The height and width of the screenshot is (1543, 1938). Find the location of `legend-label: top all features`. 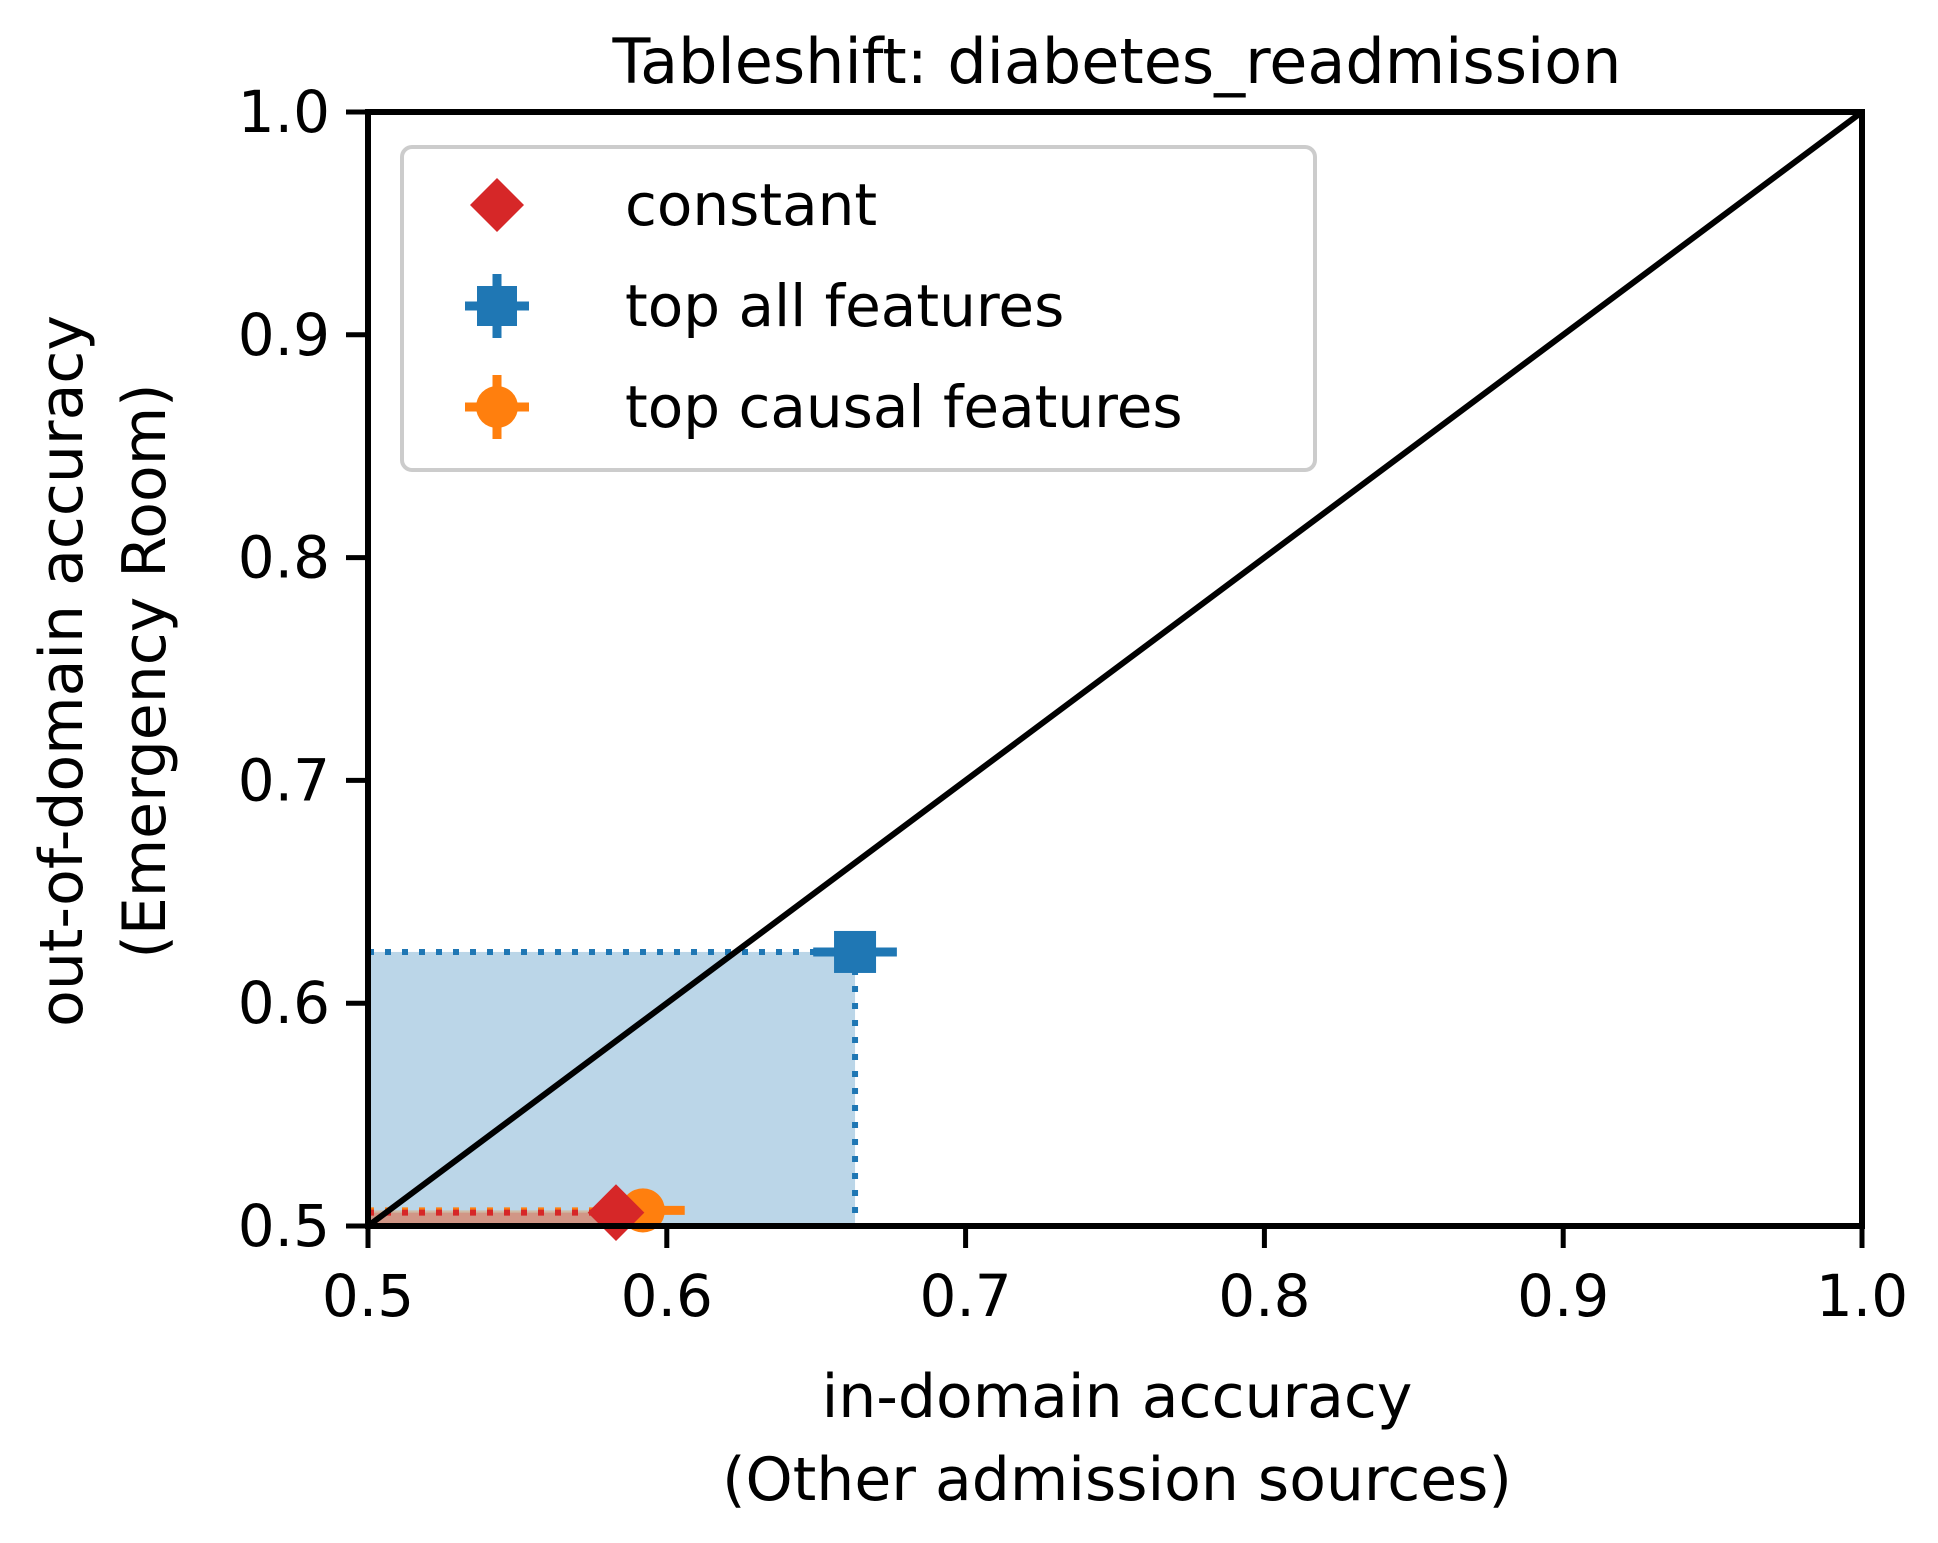

legend-label: top all features is located at coordinates (844, 306).